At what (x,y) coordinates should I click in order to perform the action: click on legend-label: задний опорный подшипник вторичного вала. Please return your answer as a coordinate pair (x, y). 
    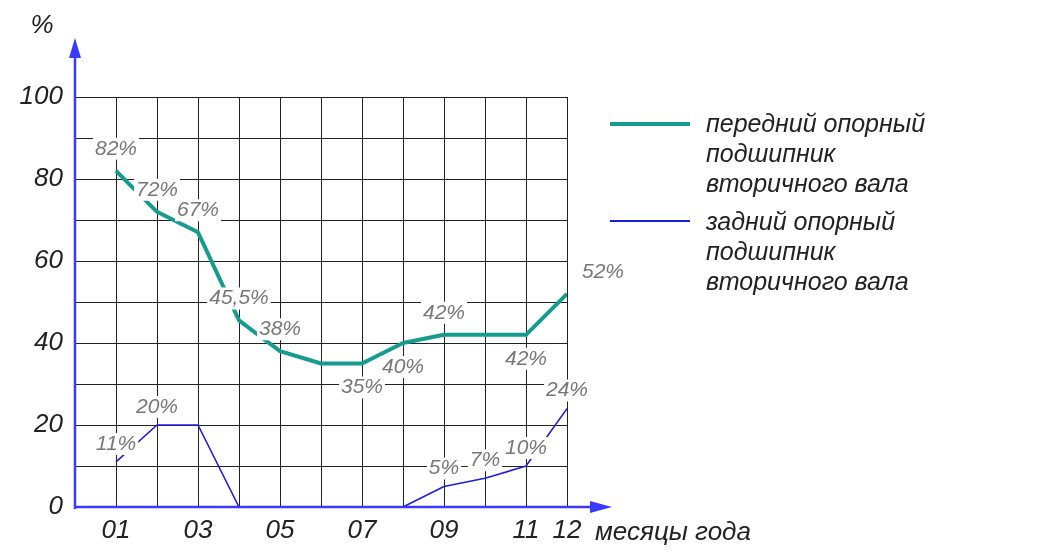
    Looking at the image, I should click on (808, 251).